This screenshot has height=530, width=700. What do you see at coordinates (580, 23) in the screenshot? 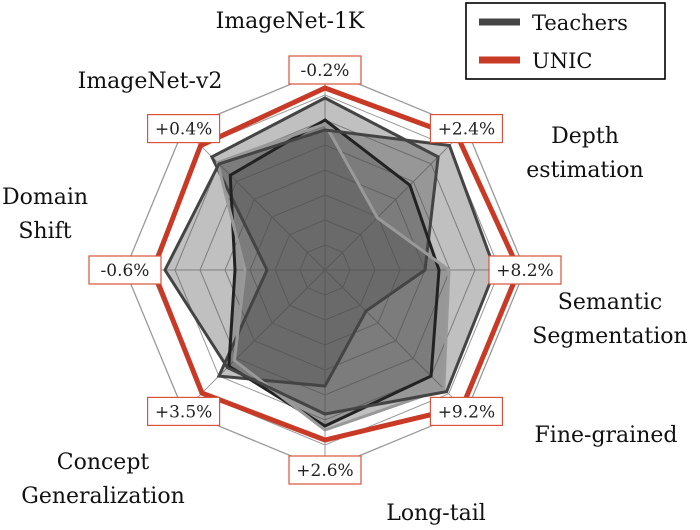
I see `legend-label-teachers: Teachers` at bounding box center [580, 23].